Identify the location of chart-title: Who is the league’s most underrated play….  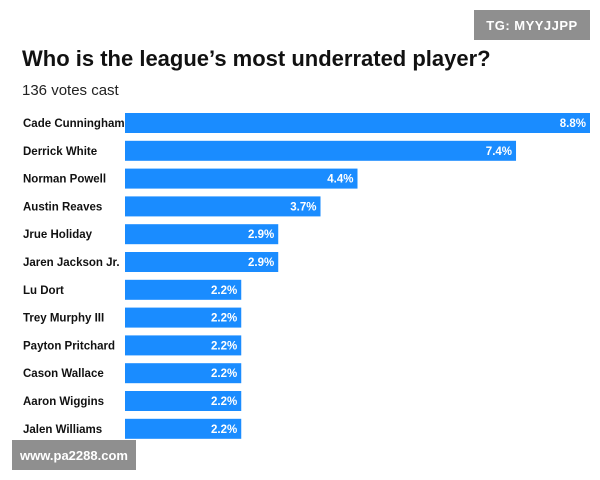
(256, 58).